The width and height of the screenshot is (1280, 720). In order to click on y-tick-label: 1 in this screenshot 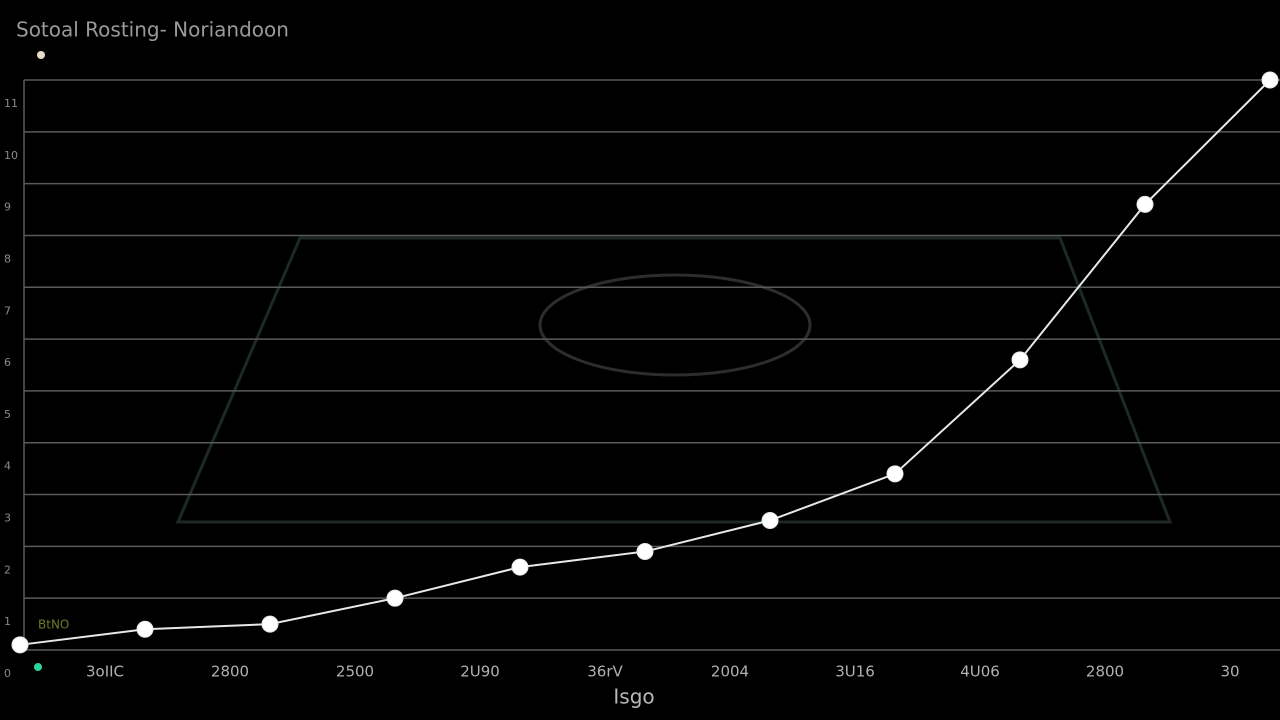, I will do `click(7, 621)`.